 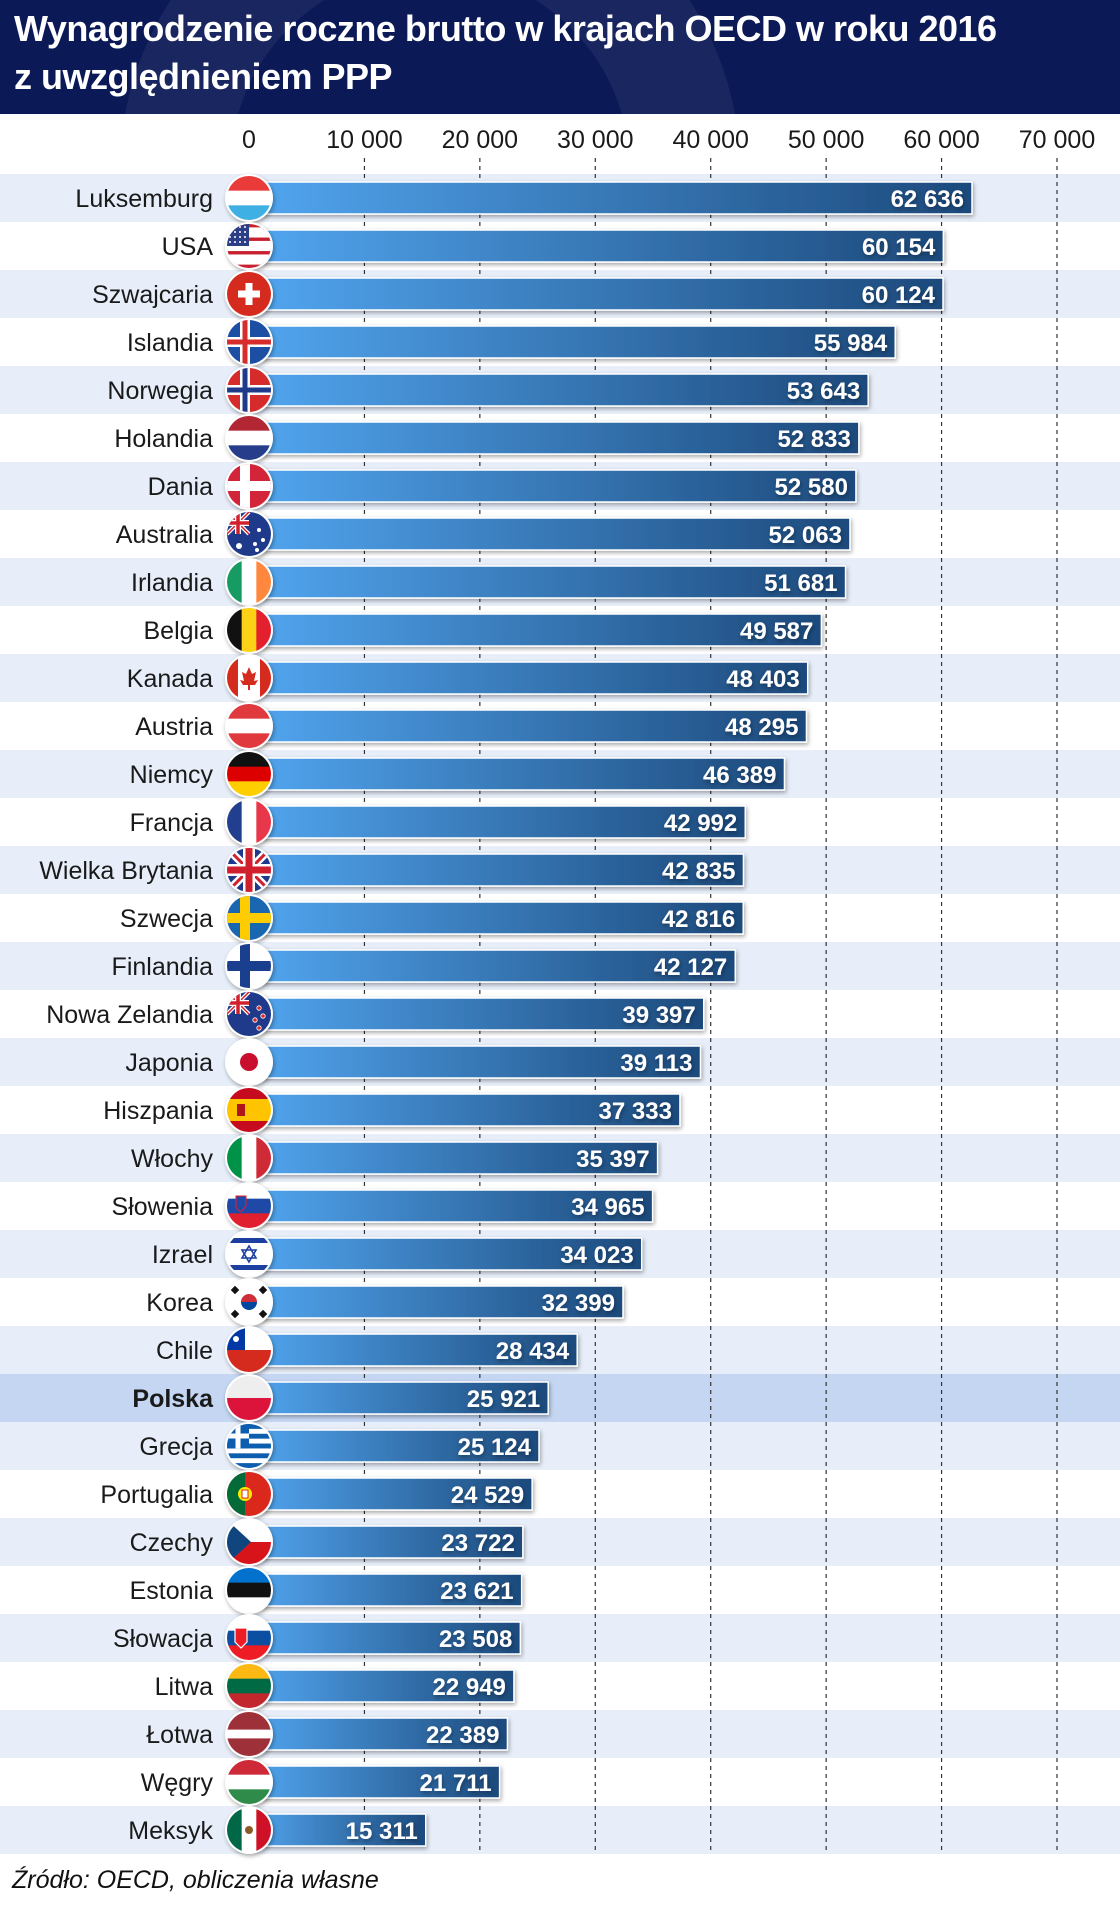 What do you see at coordinates (249, 342) in the screenshot?
I see `flag-is-icon` at bounding box center [249, 342].